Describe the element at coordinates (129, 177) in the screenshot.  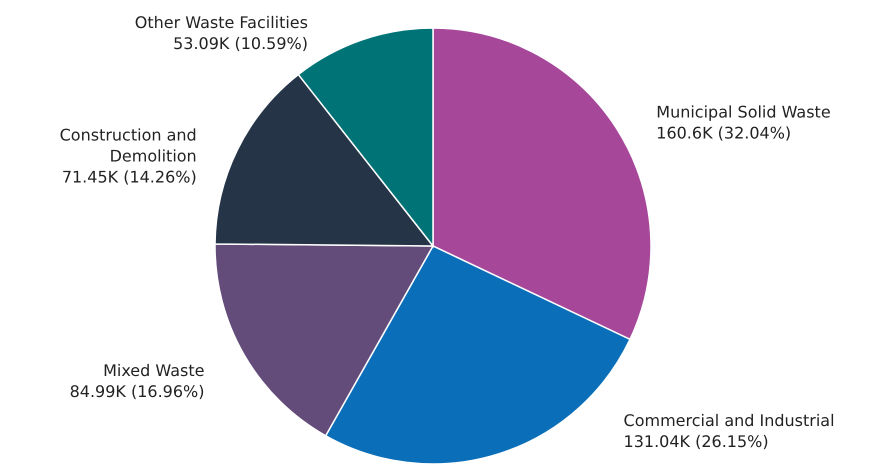
I see `data-label: 71.45K (14.26%)` at that location.